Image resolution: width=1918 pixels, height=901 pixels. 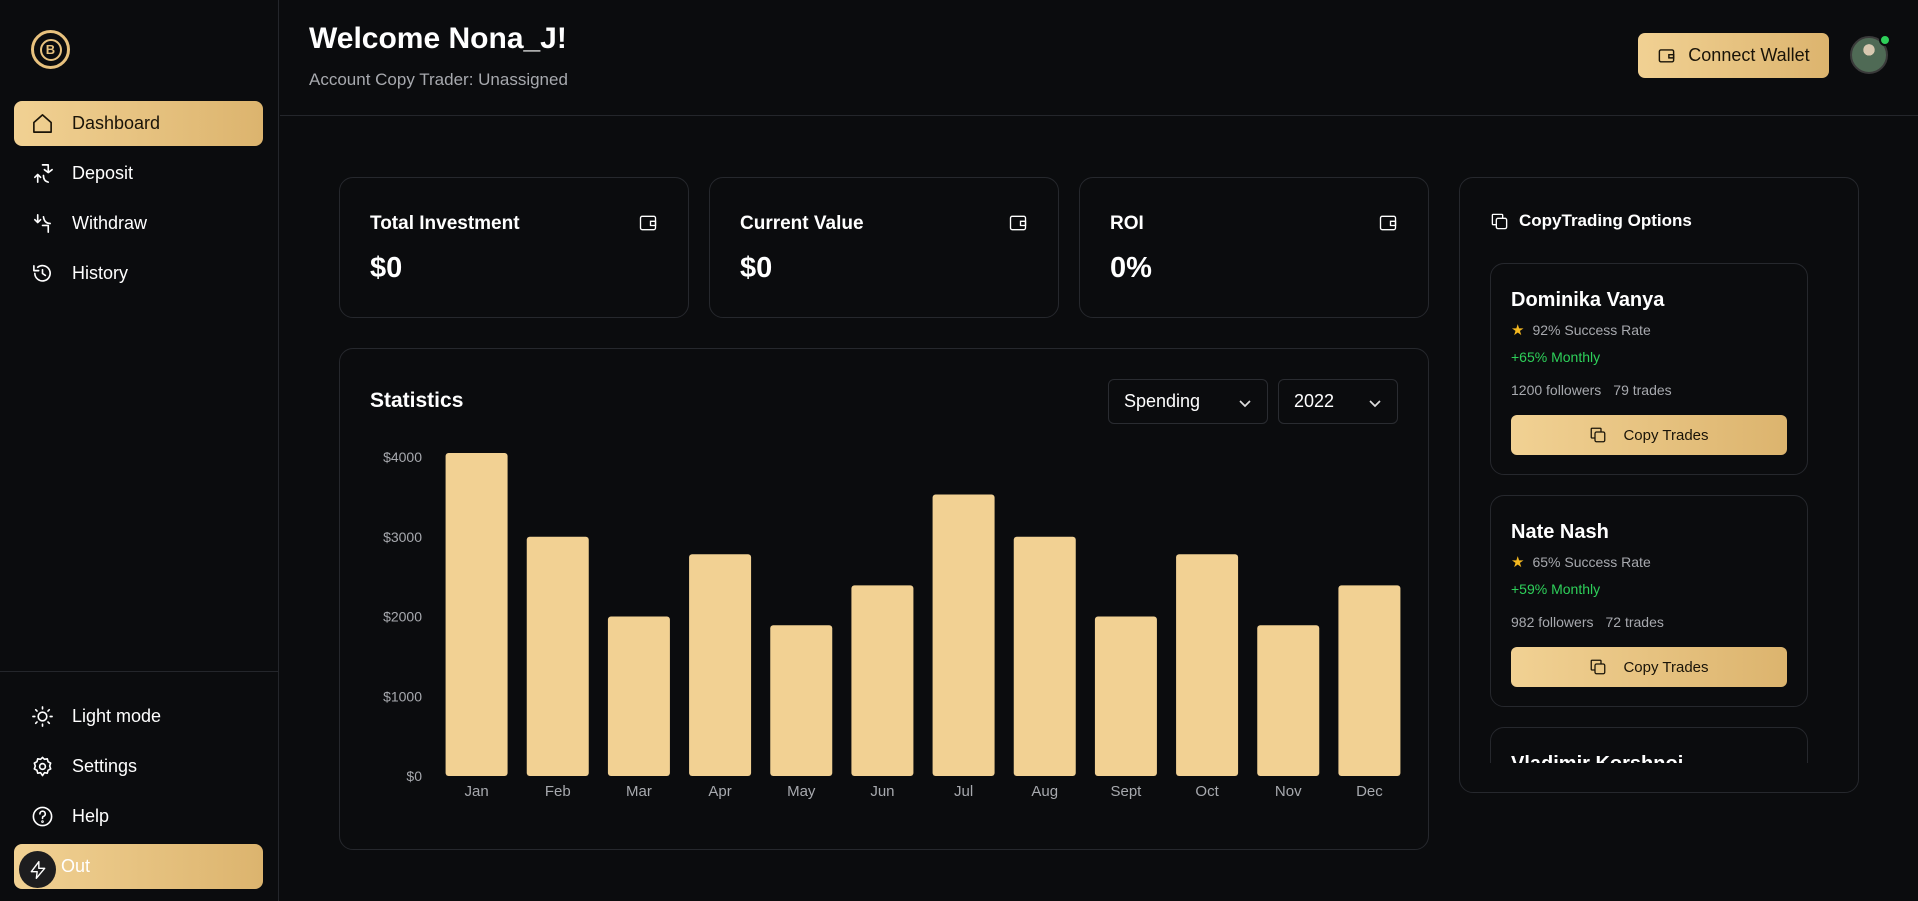 What do you see at coordinates (1288, 791) in the screenshot?
I see `x-tick-label: Nov` at bounding box center [1288, 791].